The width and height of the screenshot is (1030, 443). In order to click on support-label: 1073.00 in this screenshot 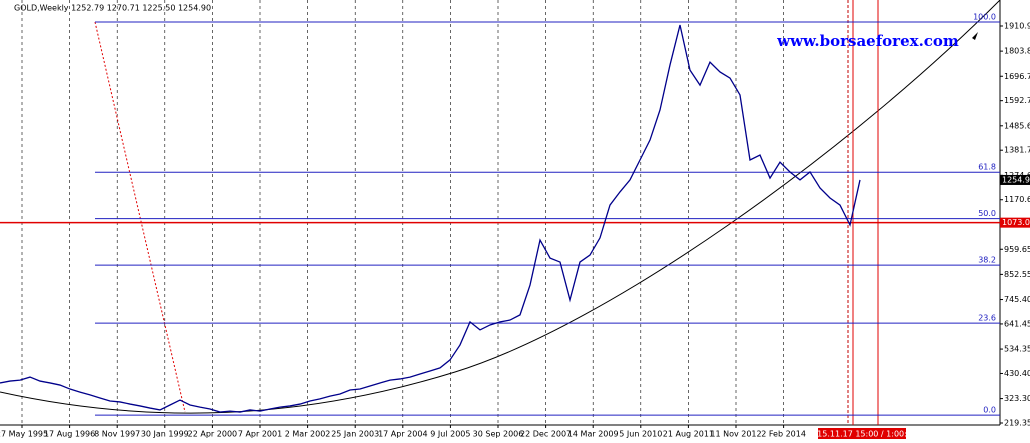, I will do `click(1016, 222)`.